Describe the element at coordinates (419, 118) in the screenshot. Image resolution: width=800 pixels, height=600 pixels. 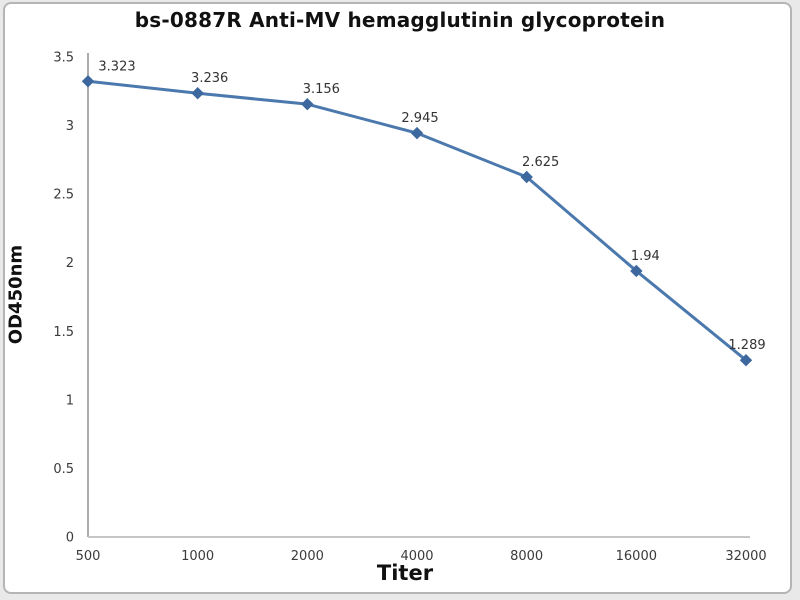
I see `data-point-label: 2.945` at that location.